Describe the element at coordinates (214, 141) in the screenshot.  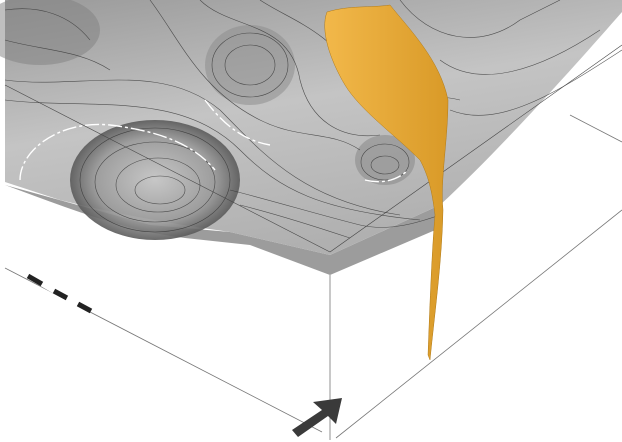
I see `contour-highlight` at that location.